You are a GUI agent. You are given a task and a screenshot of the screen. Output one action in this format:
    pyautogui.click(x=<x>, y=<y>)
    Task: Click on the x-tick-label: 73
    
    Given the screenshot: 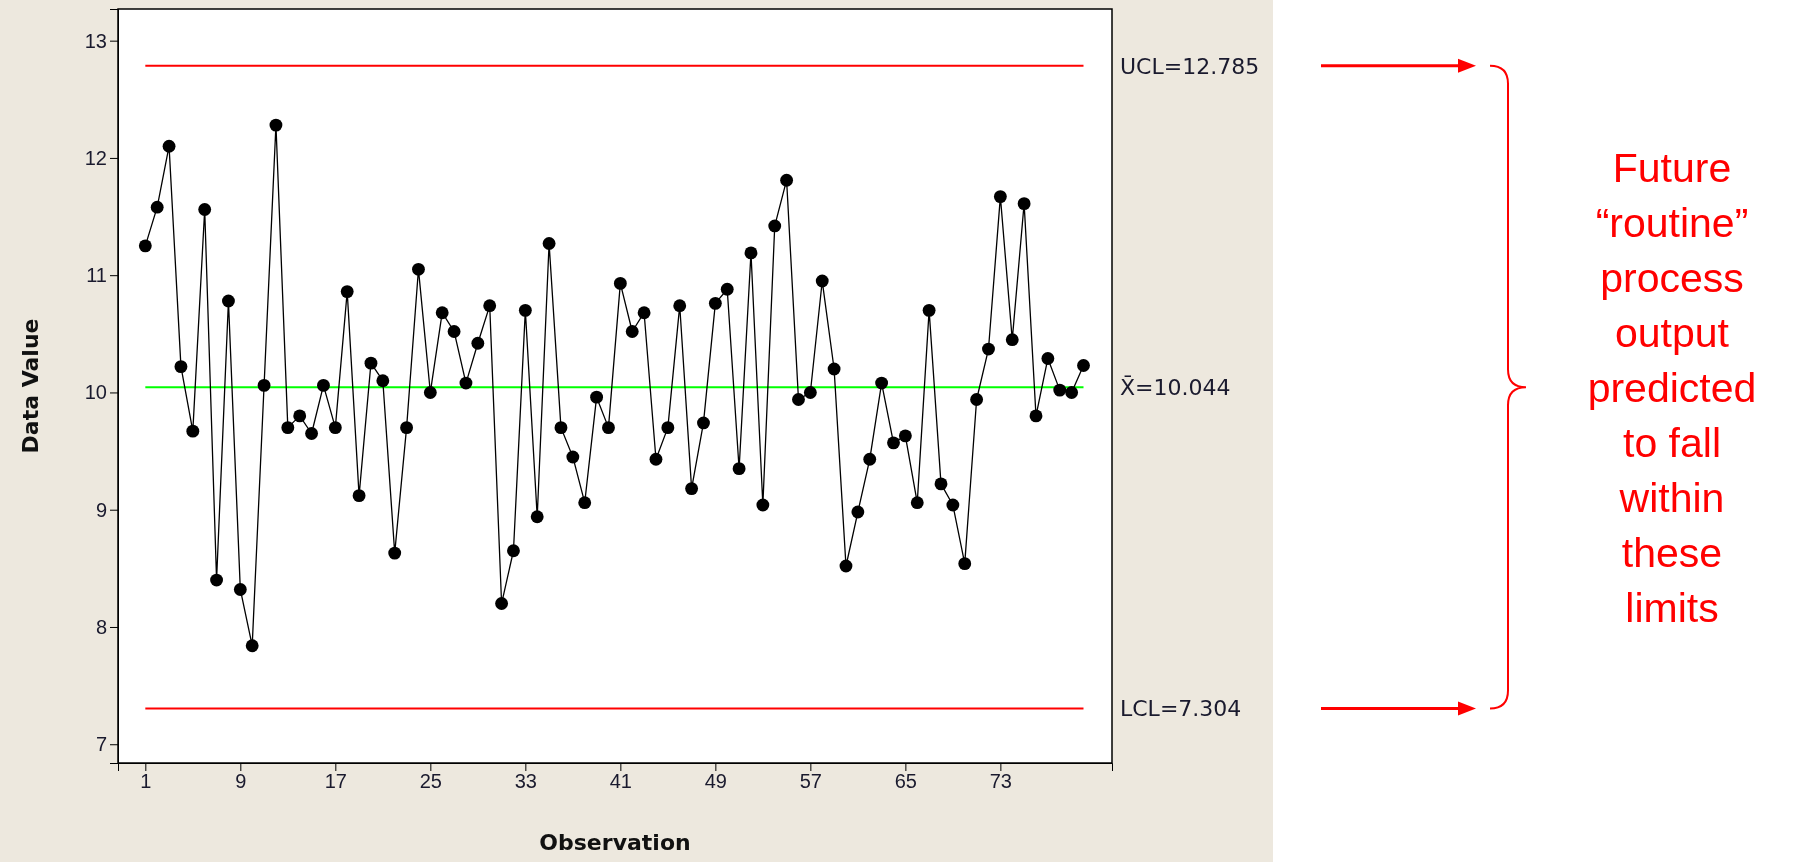 What is the action you would take?
    pyautogui.click(x=1000, y=781)
    